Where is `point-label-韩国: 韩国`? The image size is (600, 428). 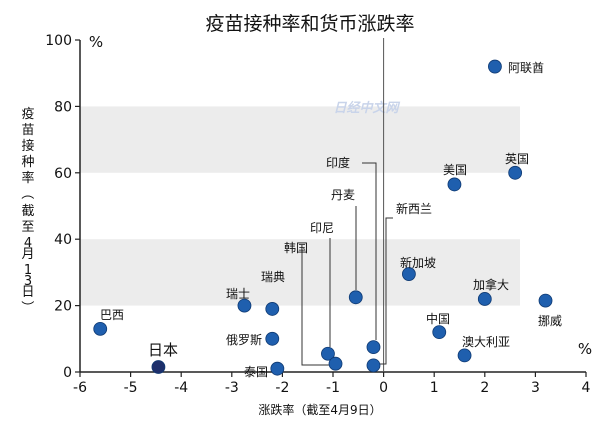
point-label-韩国: 韩国 is located at coordinates (296, 247).